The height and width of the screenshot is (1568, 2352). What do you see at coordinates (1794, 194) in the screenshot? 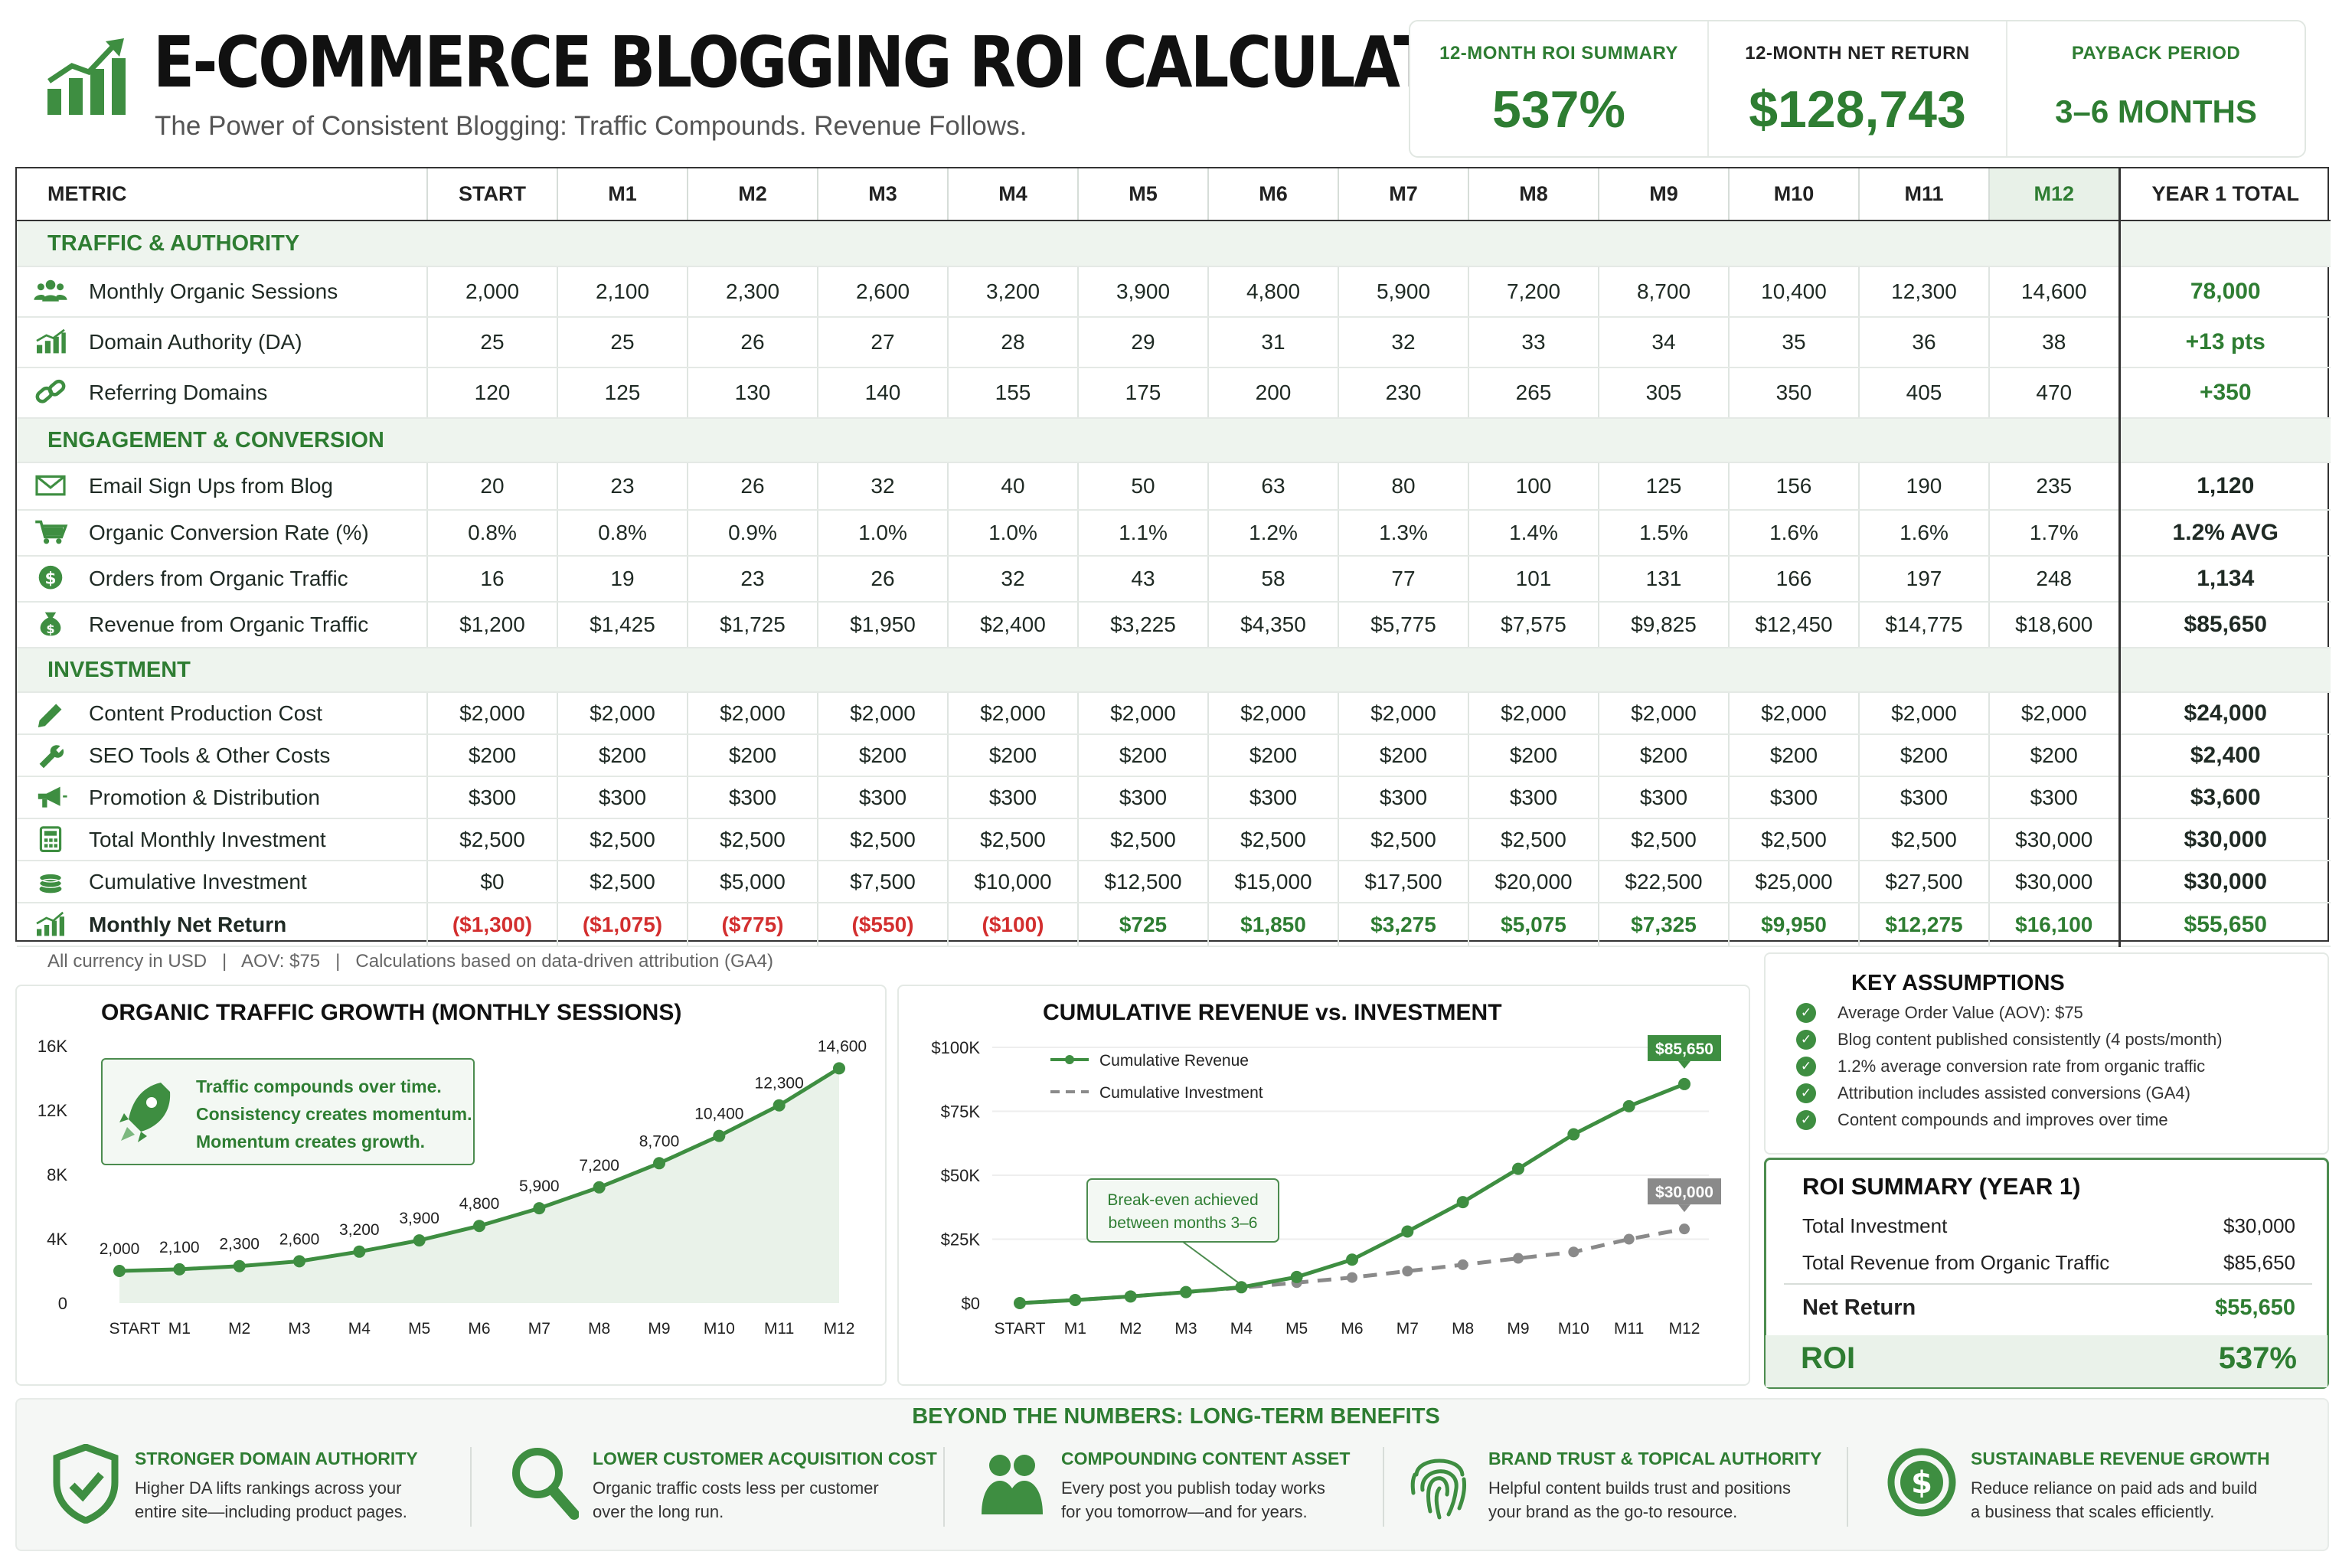
I see `column-header: M10` at bounding box center [1794, 194].